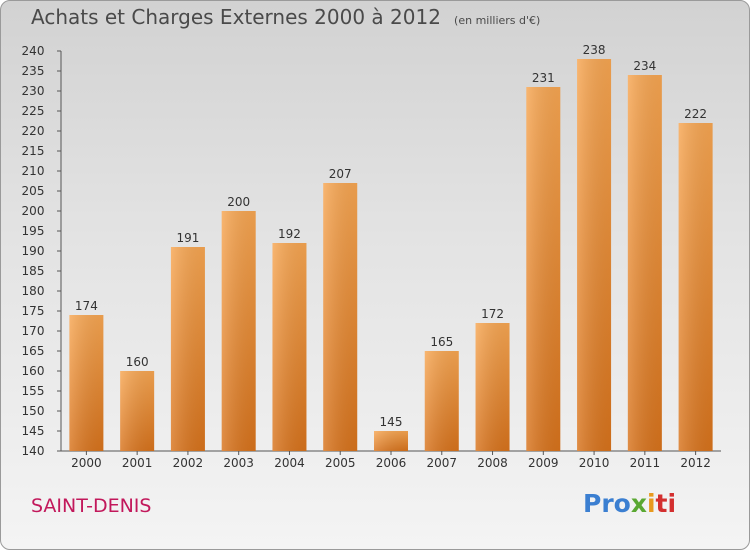 The image size is (750, 550). I want to click on data-label: 160, so click(137, 362).